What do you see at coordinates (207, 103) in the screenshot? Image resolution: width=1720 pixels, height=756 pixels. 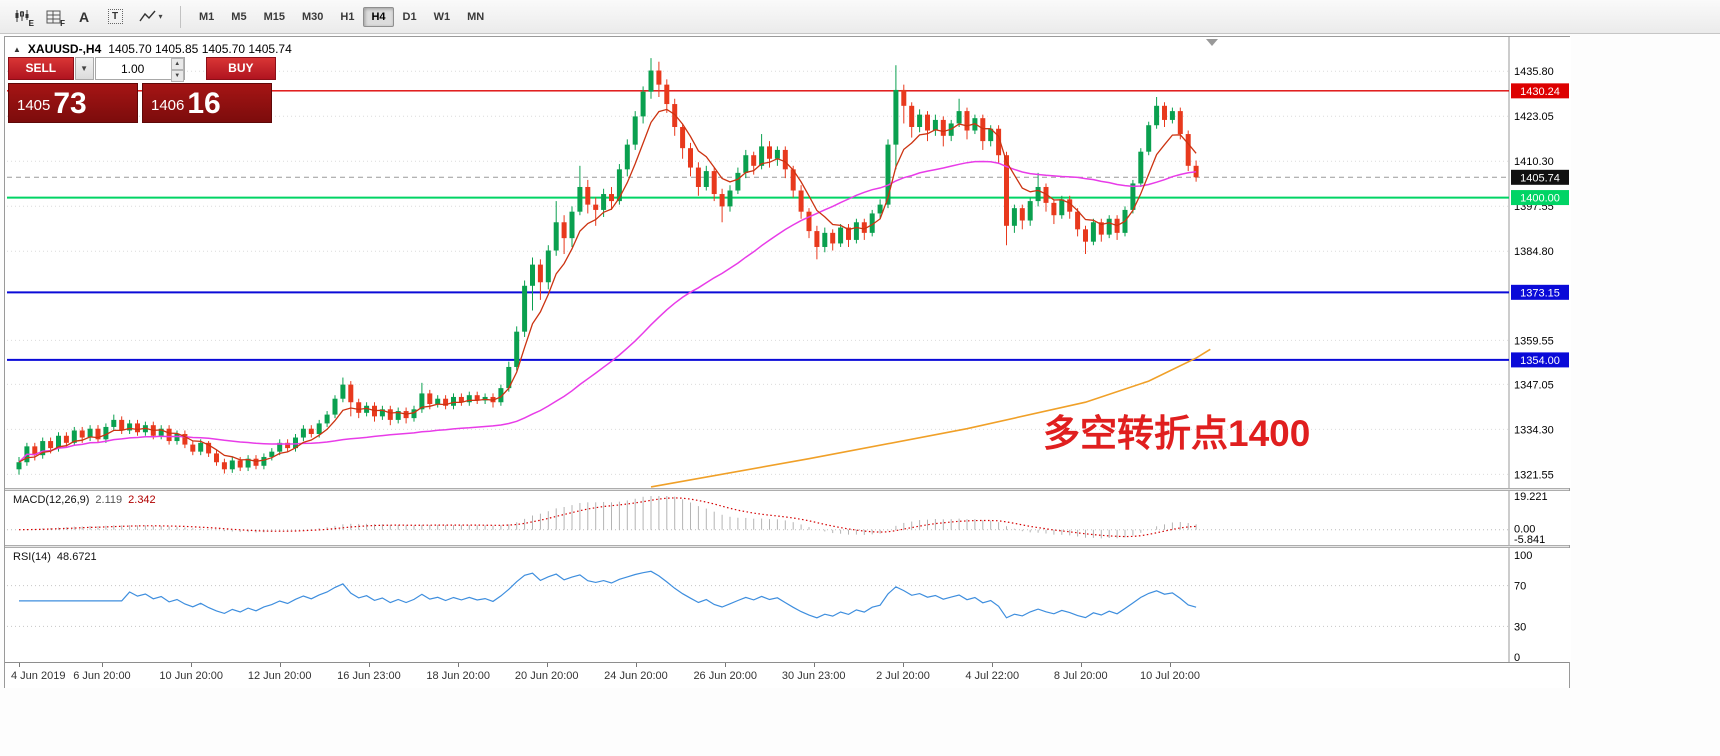 I see `buy-price-display: 1406 16` at bounding box center [207, 103].